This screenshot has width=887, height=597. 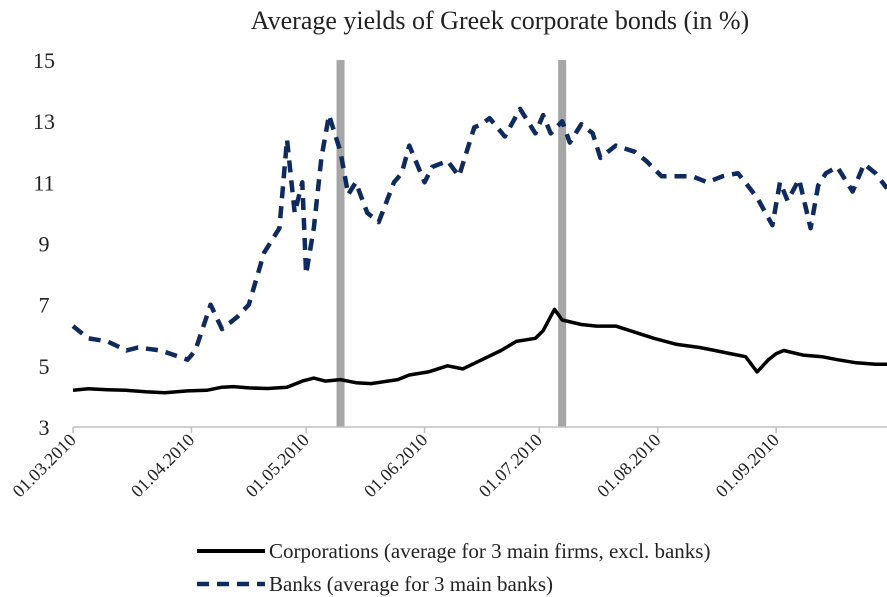 What do you see at coordinates (43, 182) in the screenshot?
I see `y-tick-label: 11` at bounding box center [43, 182].